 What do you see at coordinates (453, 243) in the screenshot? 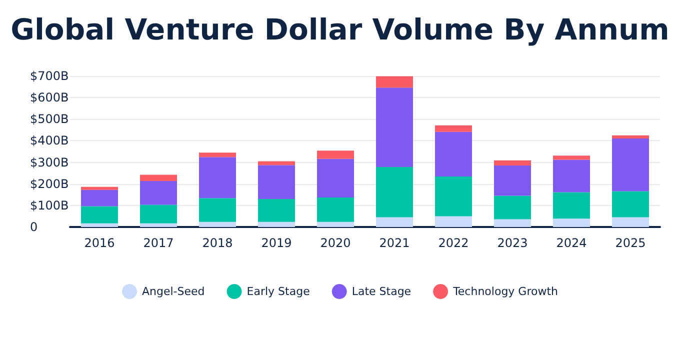
I see `x-tick-label: 2022` at bounding box center [453, 243].